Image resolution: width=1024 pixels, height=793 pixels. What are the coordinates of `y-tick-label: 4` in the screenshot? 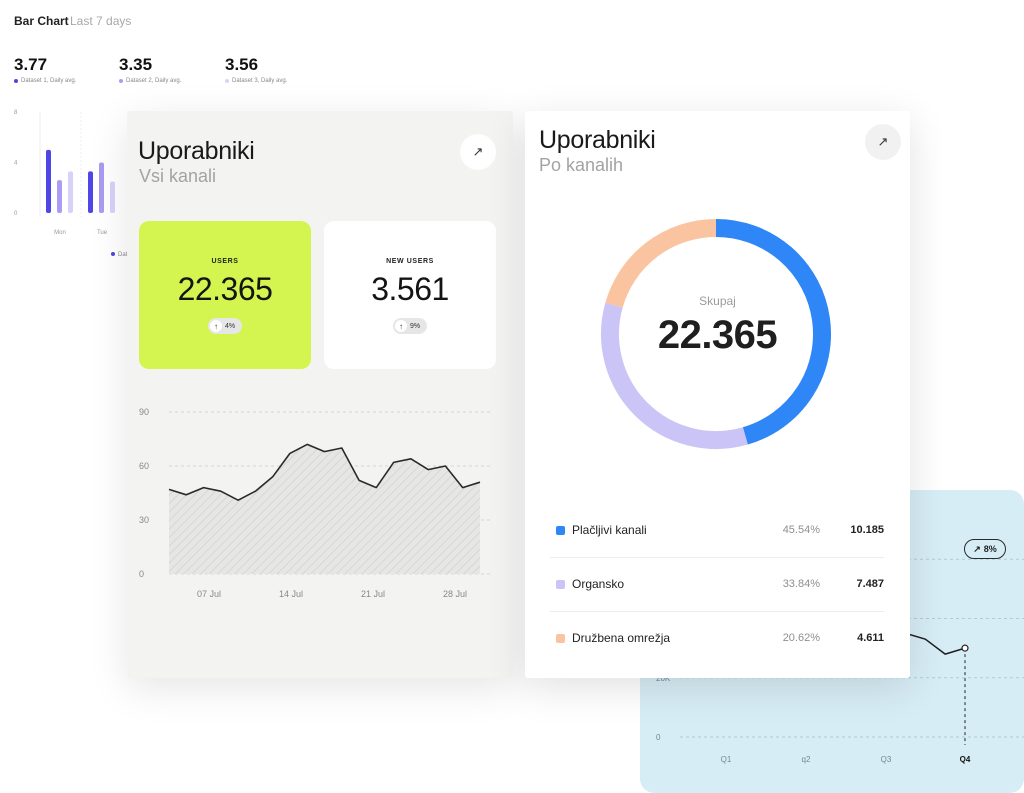 It's located at (16, 164).